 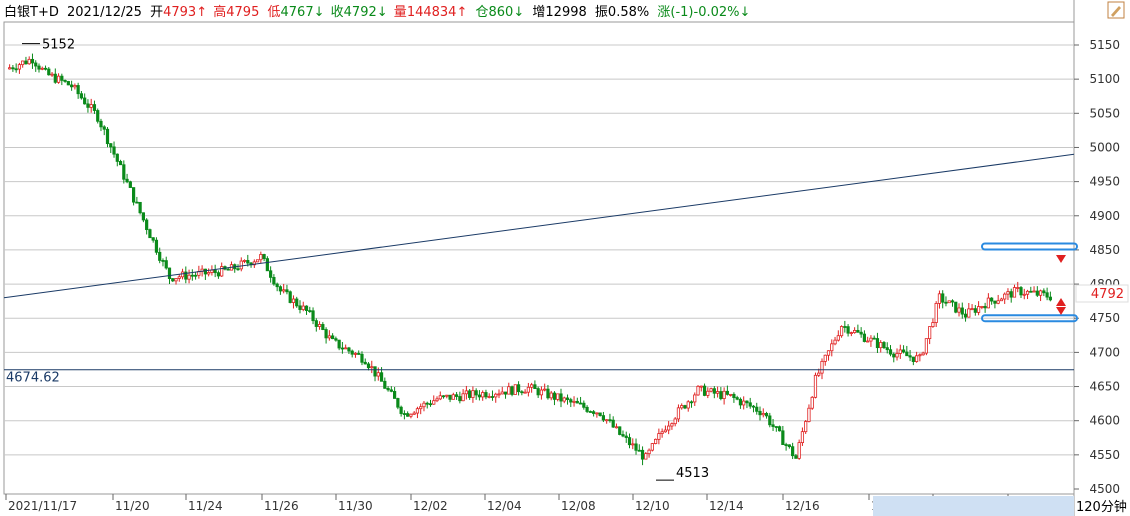 What do you see at coordinates (355, 506) in the screenshot?
I see `x-tick-label: 11/30` at bounding box center [355, 506].